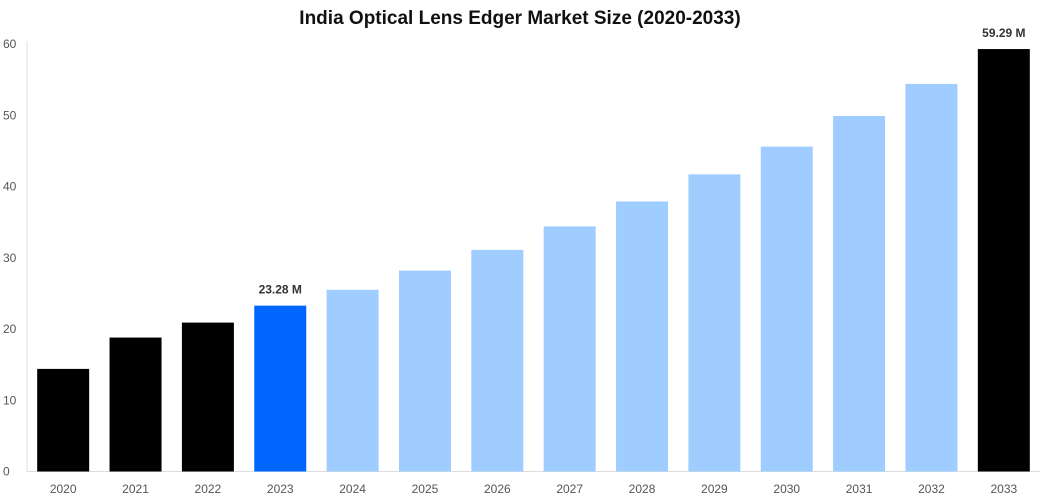 Image resolution: width=1040 pixels, height=500 pixels. Describe the element at coordinates (280, 290) in the screenshot. I see `data-label: 23.28 M` at that location.